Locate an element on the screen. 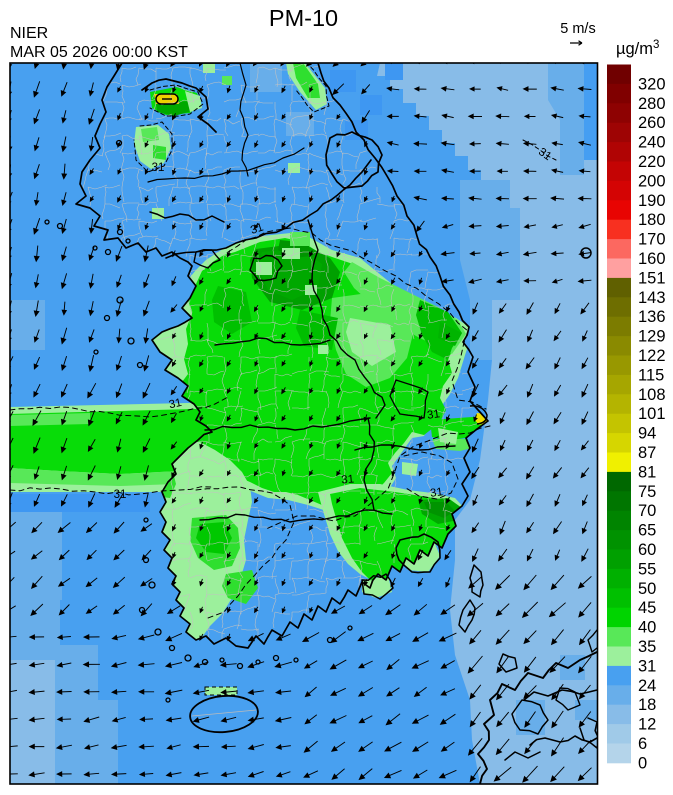  svg-text: 320 is located at coordinates (652, 84).